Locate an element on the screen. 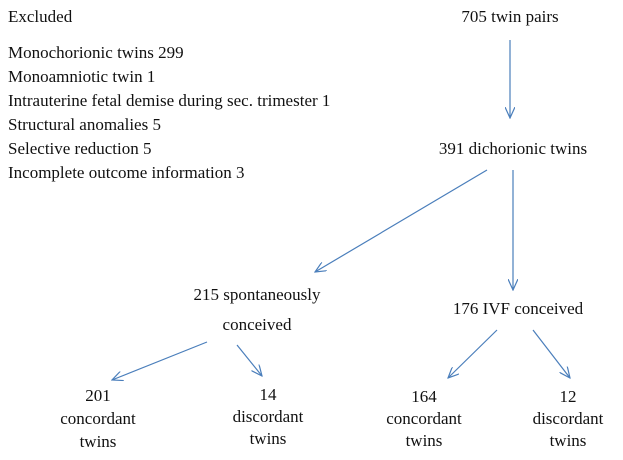 The image size is (623, 460). node: 12 discordant twins is located at coordinates (568, 418).